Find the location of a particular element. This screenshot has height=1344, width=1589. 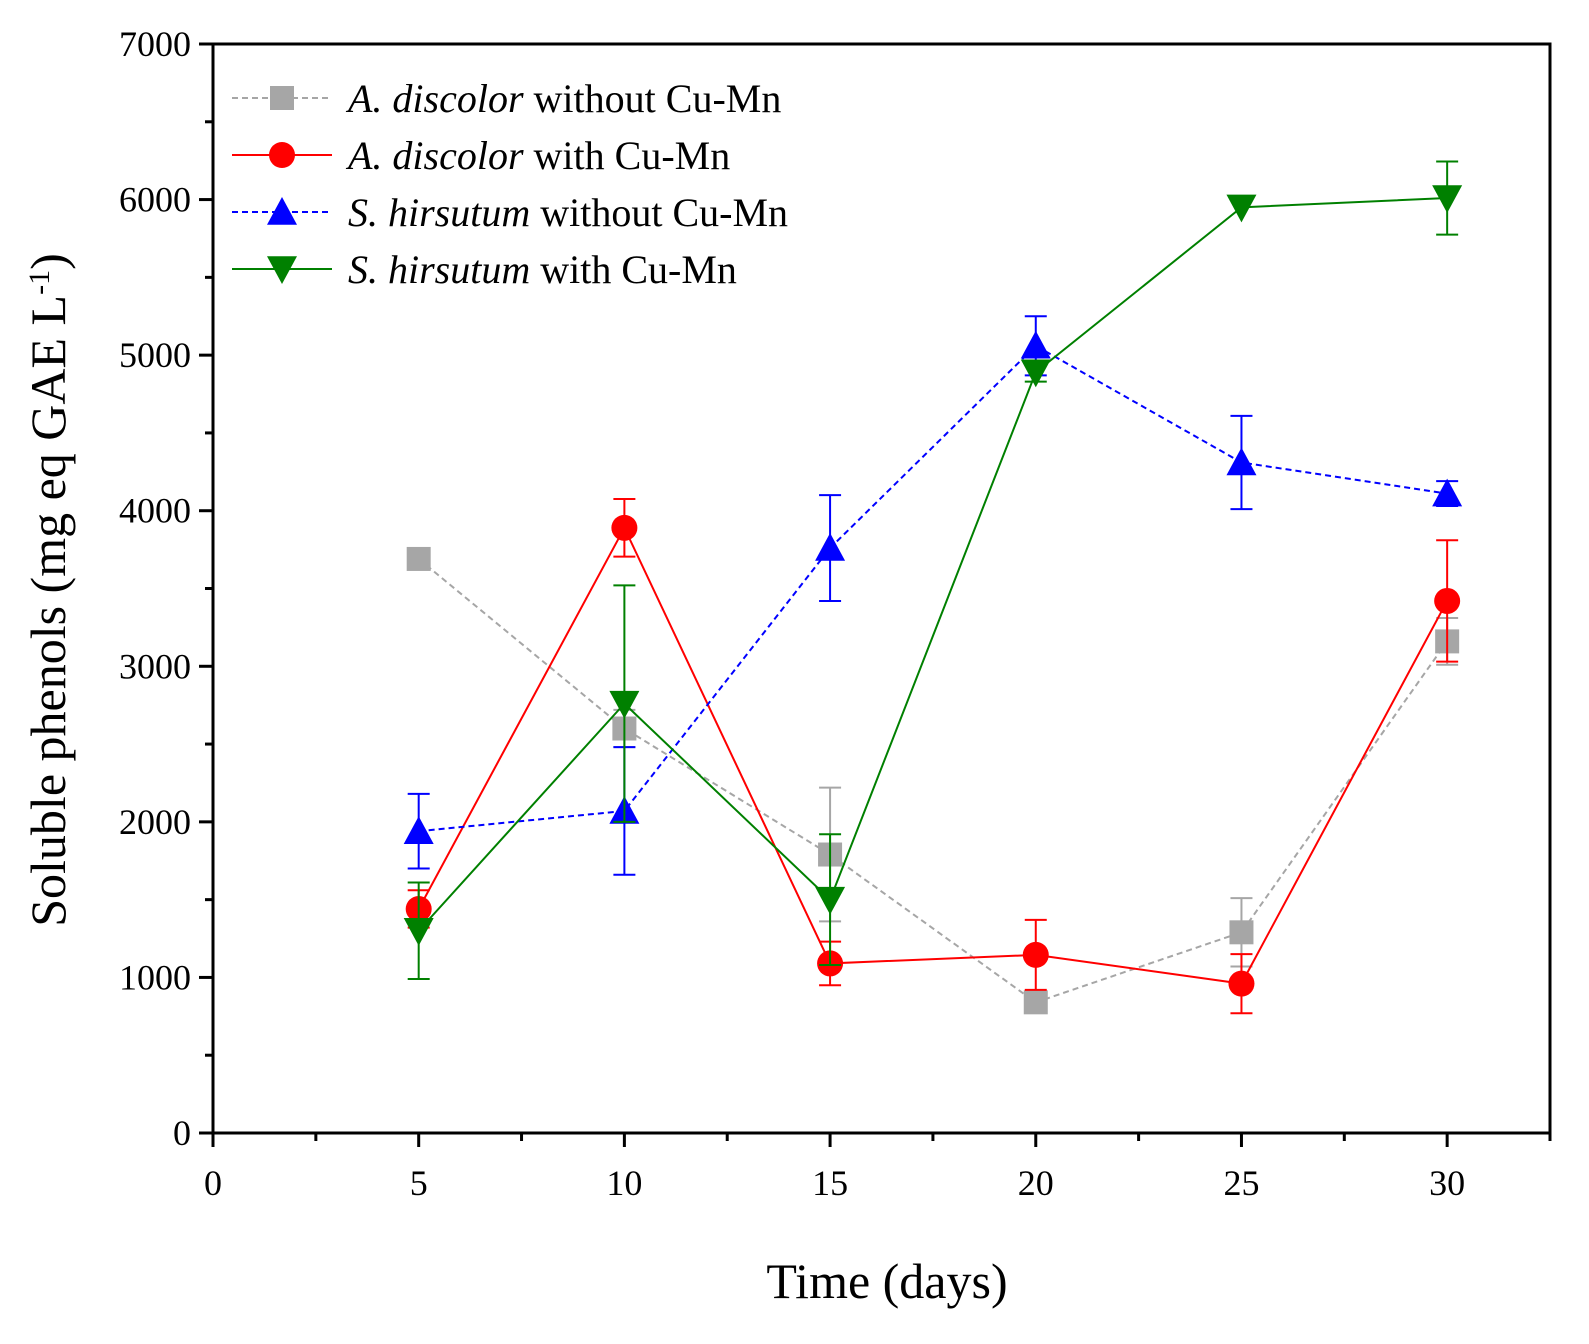

y-axis-title: Soluble phenols (mg eq GAE L-1) is located at coordinates (48, 590).